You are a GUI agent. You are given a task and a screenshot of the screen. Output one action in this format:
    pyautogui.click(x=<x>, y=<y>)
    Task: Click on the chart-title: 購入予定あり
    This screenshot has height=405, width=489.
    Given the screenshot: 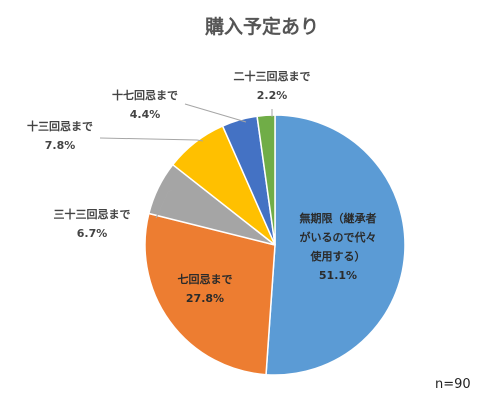 What is the action you would take?
    pyautogui.click(x=262, y=26)
    